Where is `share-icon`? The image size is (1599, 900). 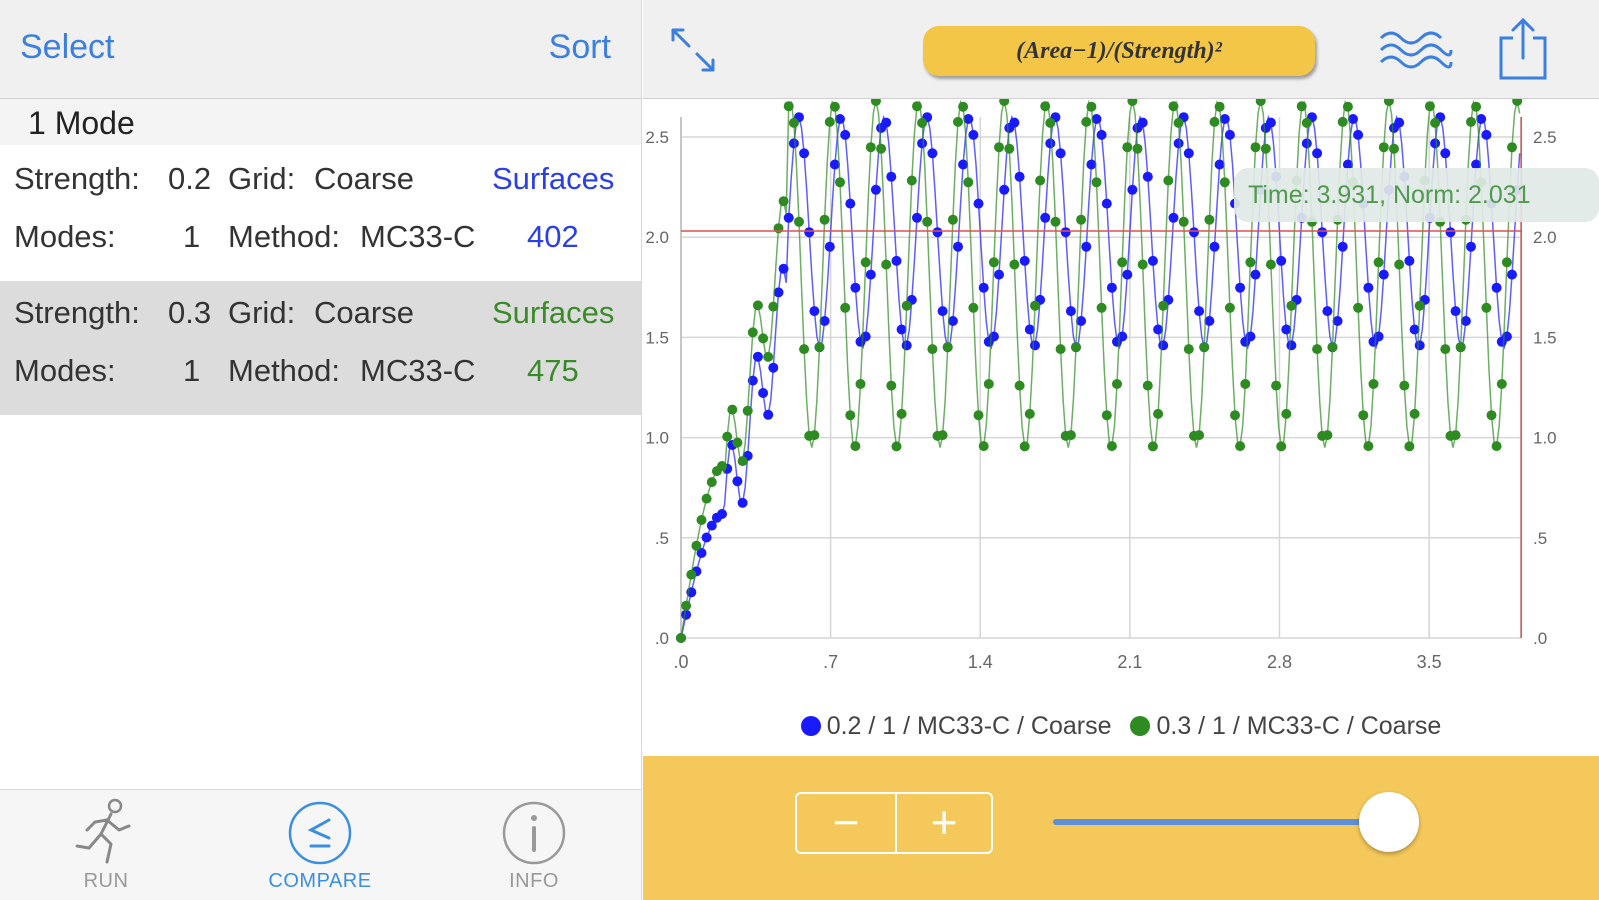
share-icon is located at coordinates (1523, 49).